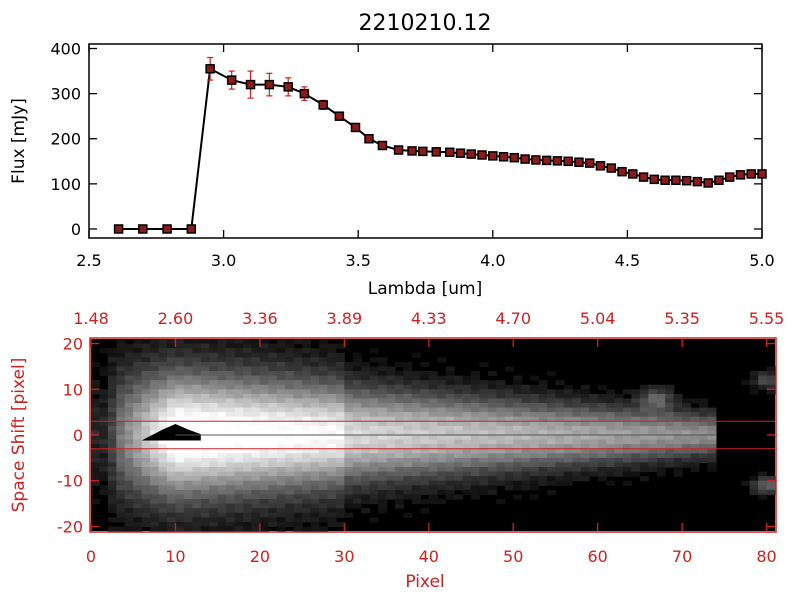 This screenshot has width=800, height=600. What do you see at coordinates (513, 556) in the screenshot?
I see `image-x-tick-label: 50` at bounding box center [513, 556].